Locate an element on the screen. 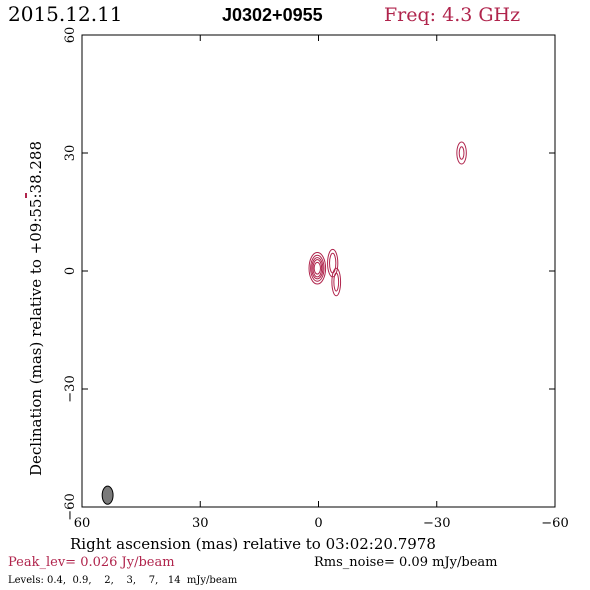 This screenshot has height=590, width=590. y-tick-label: 0 is located at coordinates (70, 271).